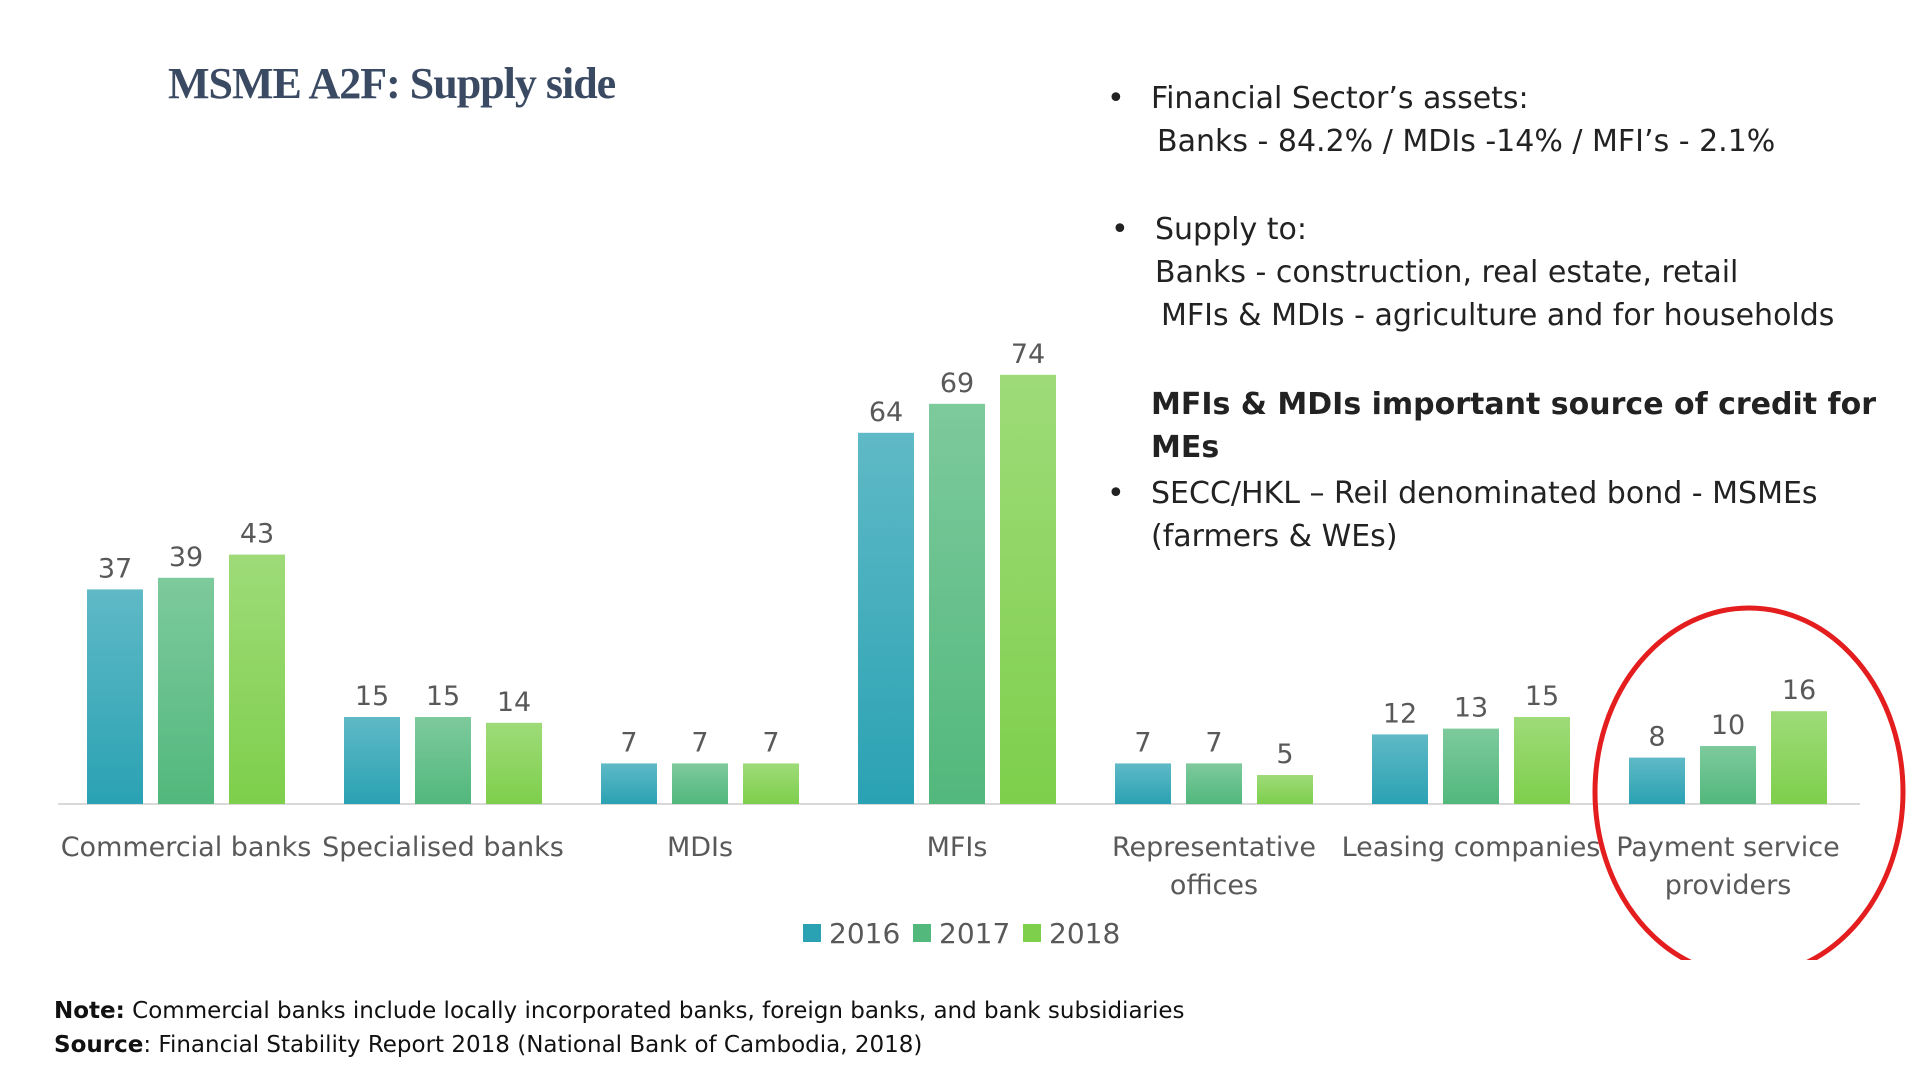 The image size is (1920, 1080). Describe the element at coordinates (974, 933) in the screenshot. I see `legend-label-2017: 2017` at that location.